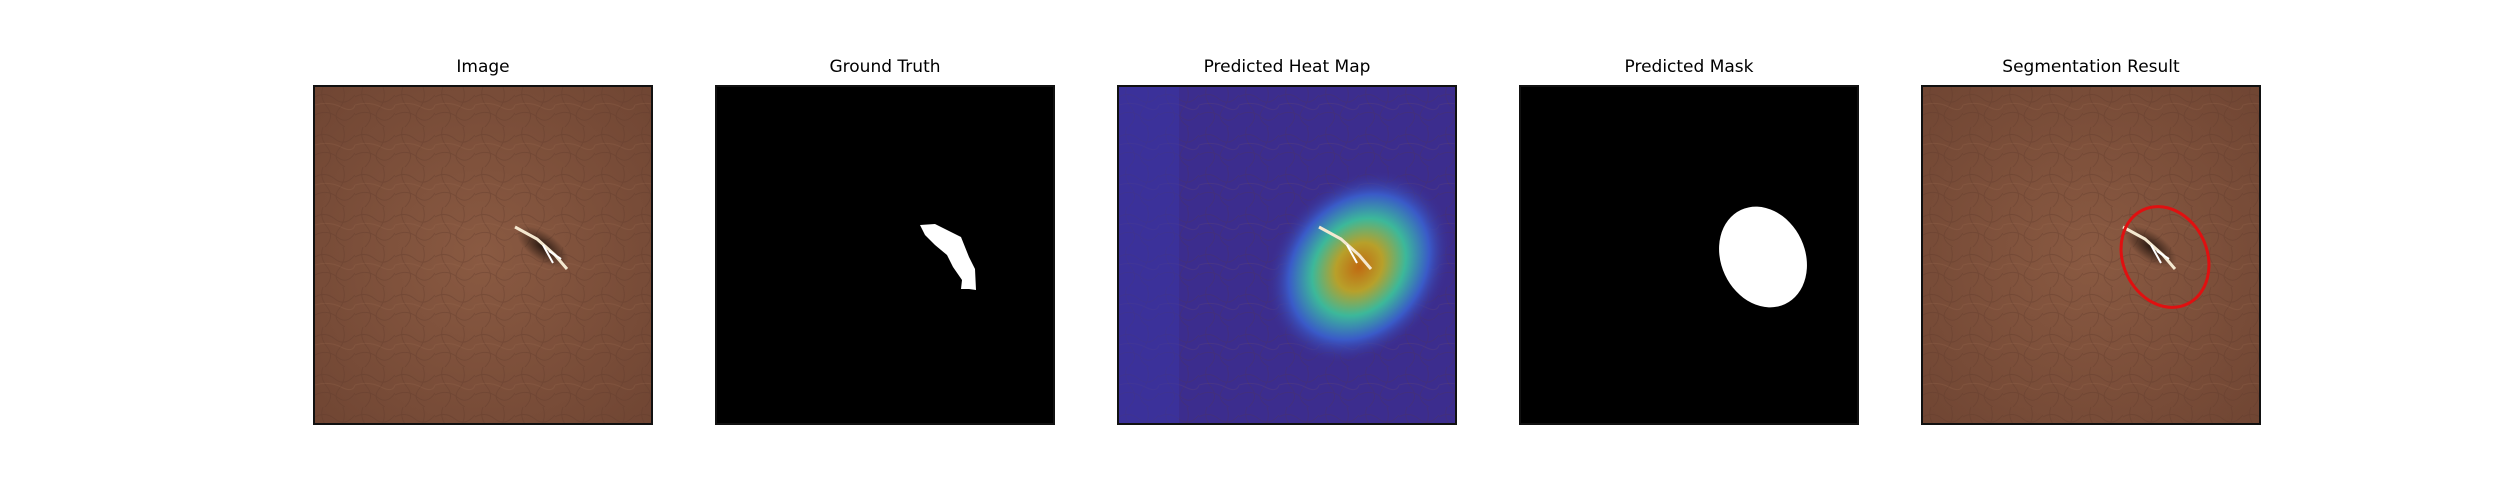 The image size is (2500, 500). Describe the element at coordinates (2165, 257) in the screenshot. I see `segmentation-contour` at that location.